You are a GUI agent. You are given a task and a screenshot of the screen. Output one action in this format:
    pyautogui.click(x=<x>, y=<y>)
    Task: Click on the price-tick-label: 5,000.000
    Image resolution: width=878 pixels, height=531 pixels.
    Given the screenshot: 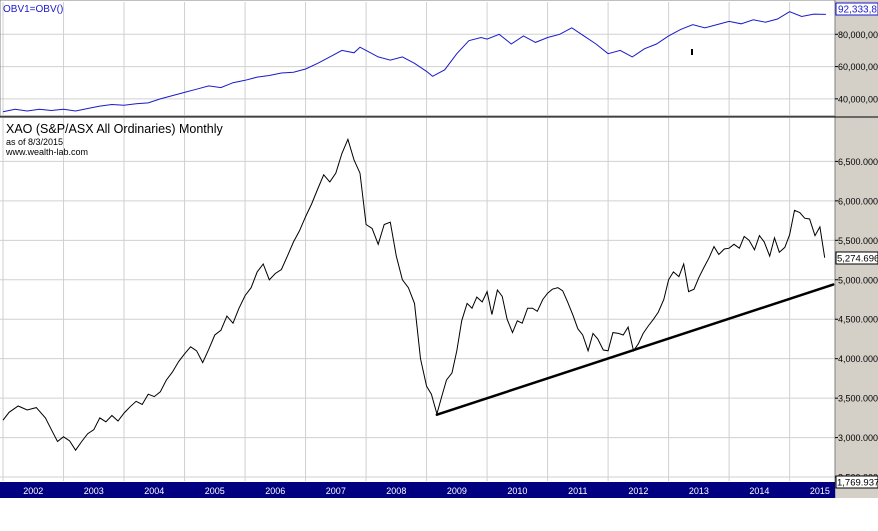 What is the action you would take?
    pyautogui.click(x=858, y=280)
    